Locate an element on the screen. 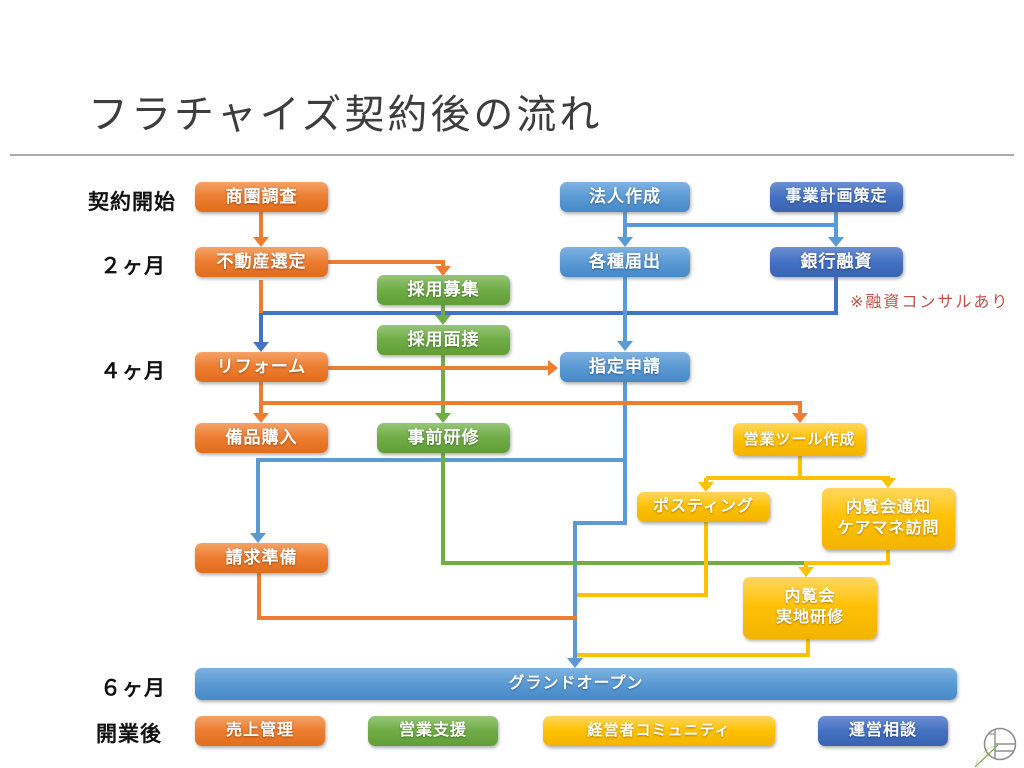 Image resolution: width=1024 pixels, height=768 pixels. flow-node-shokenchosa: 商圏調査 is located at coordinates (261, 197).